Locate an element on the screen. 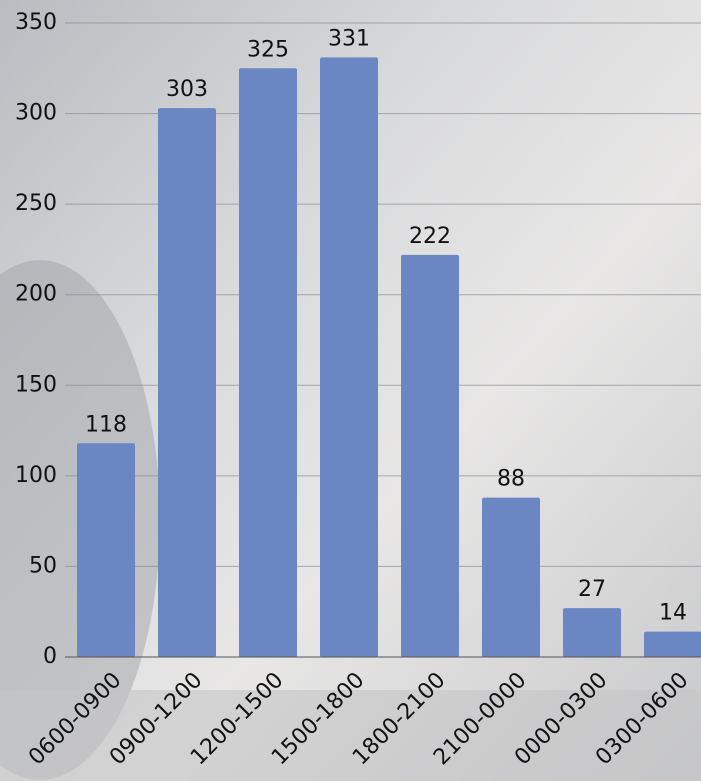  value-label: 27 is located at coordinates (592, 589).